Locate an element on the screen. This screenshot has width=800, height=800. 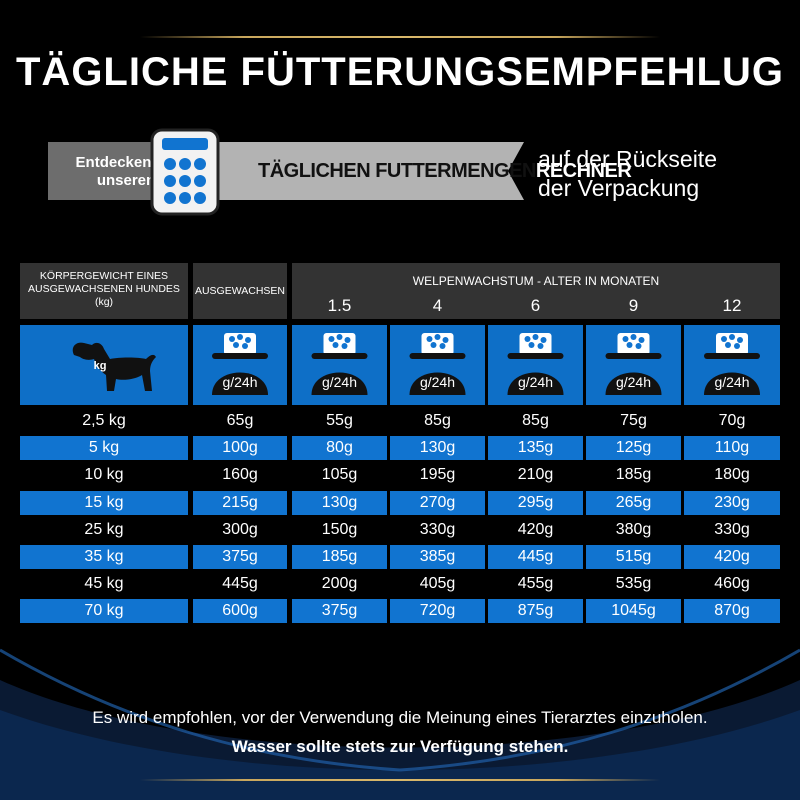
calculator-label: TÄGLICHEN FUTTERMENGENRECHNER is located at coordinates (445, 171).